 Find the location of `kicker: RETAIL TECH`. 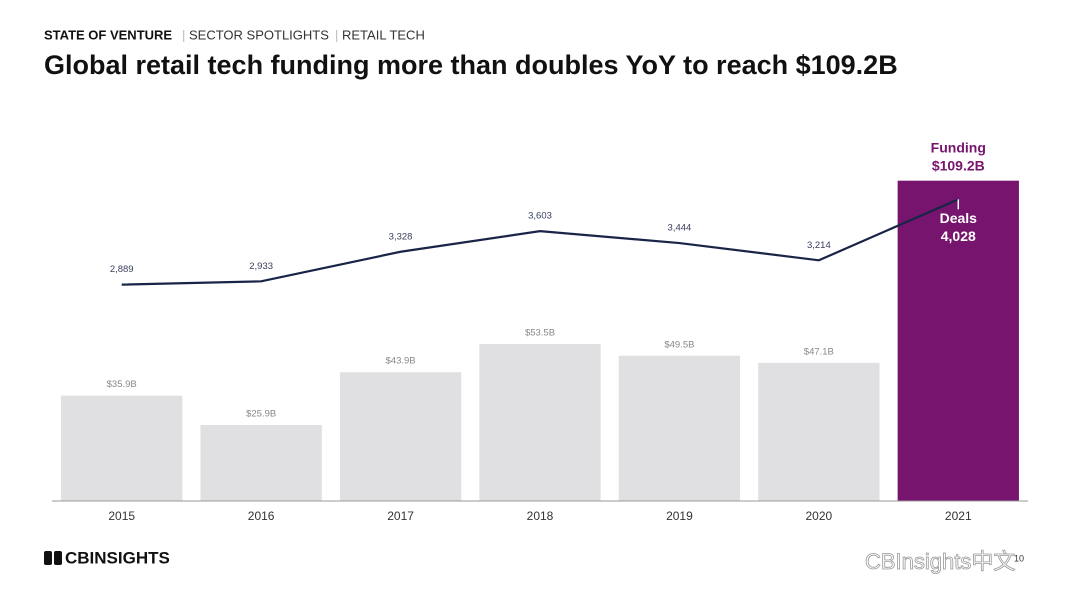

kicker: RETAIL TECH is located at coordinates (383, 34).